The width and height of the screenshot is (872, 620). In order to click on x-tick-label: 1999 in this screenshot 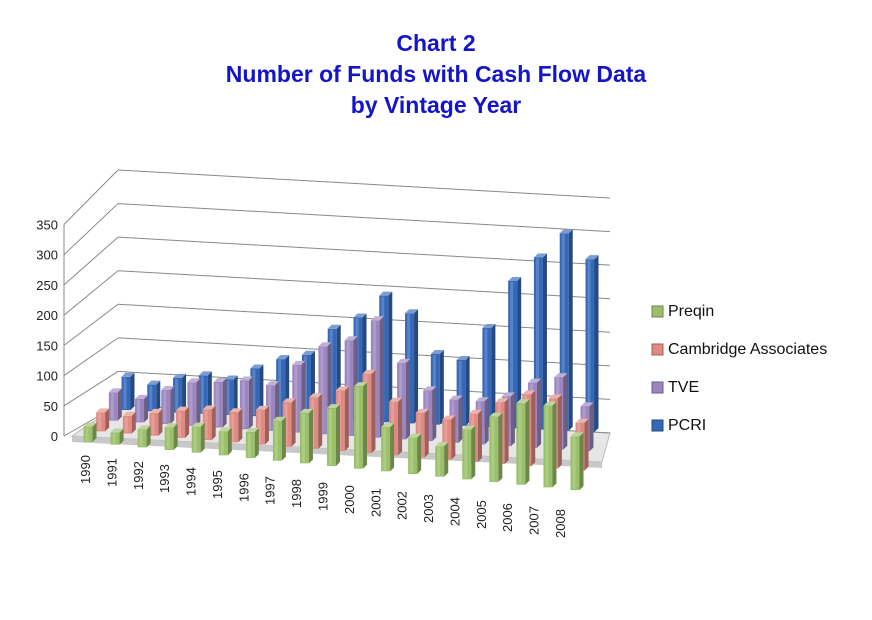, I will do `click(323, 496)`.